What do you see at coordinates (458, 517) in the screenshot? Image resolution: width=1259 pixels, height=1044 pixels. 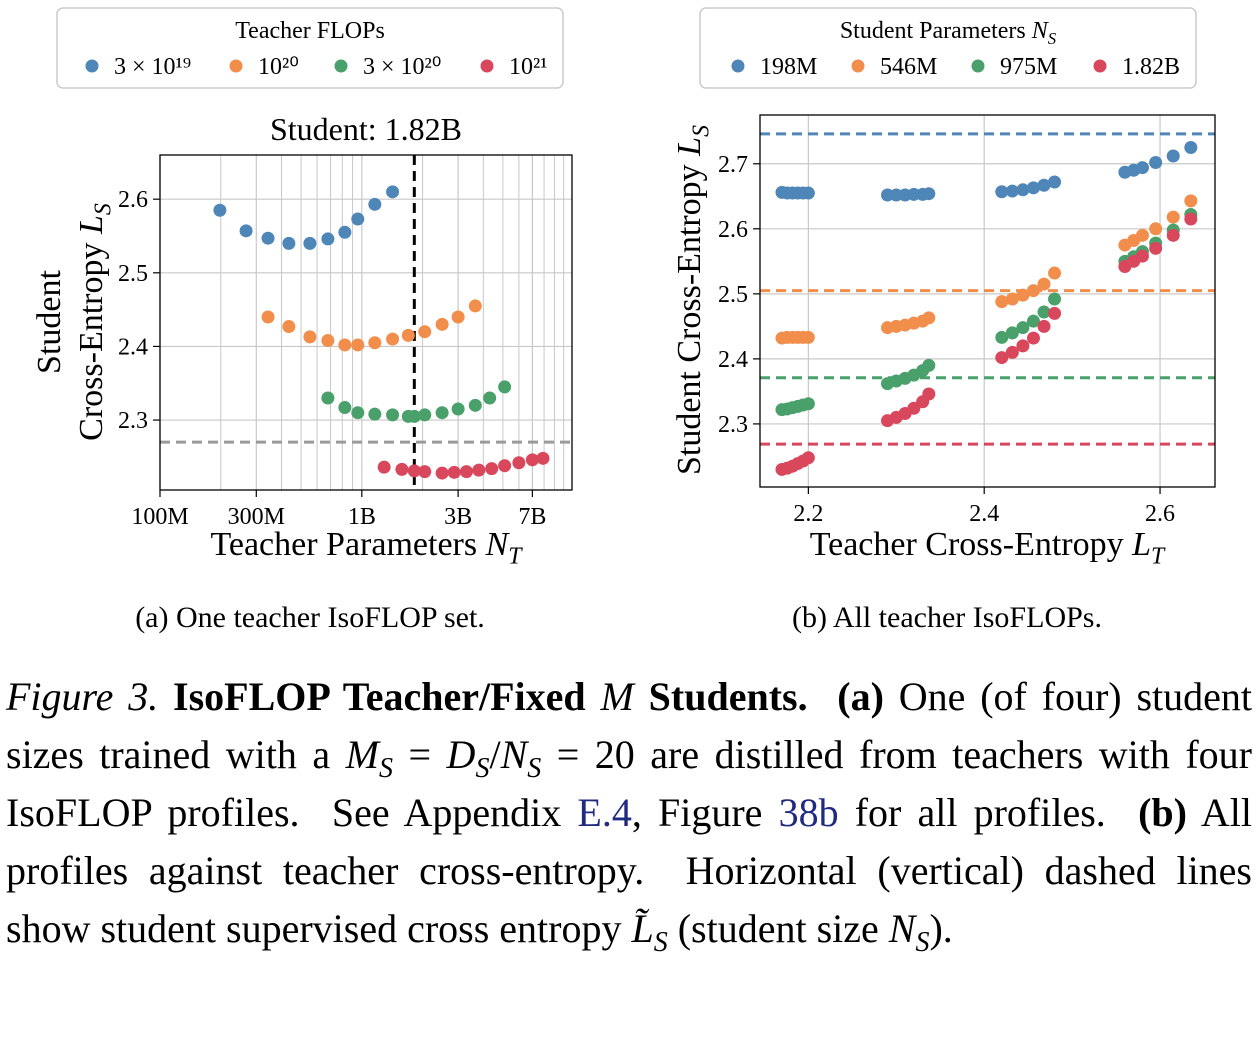 I see `x-tick-label: 3B` at bounding box center [458, 517].